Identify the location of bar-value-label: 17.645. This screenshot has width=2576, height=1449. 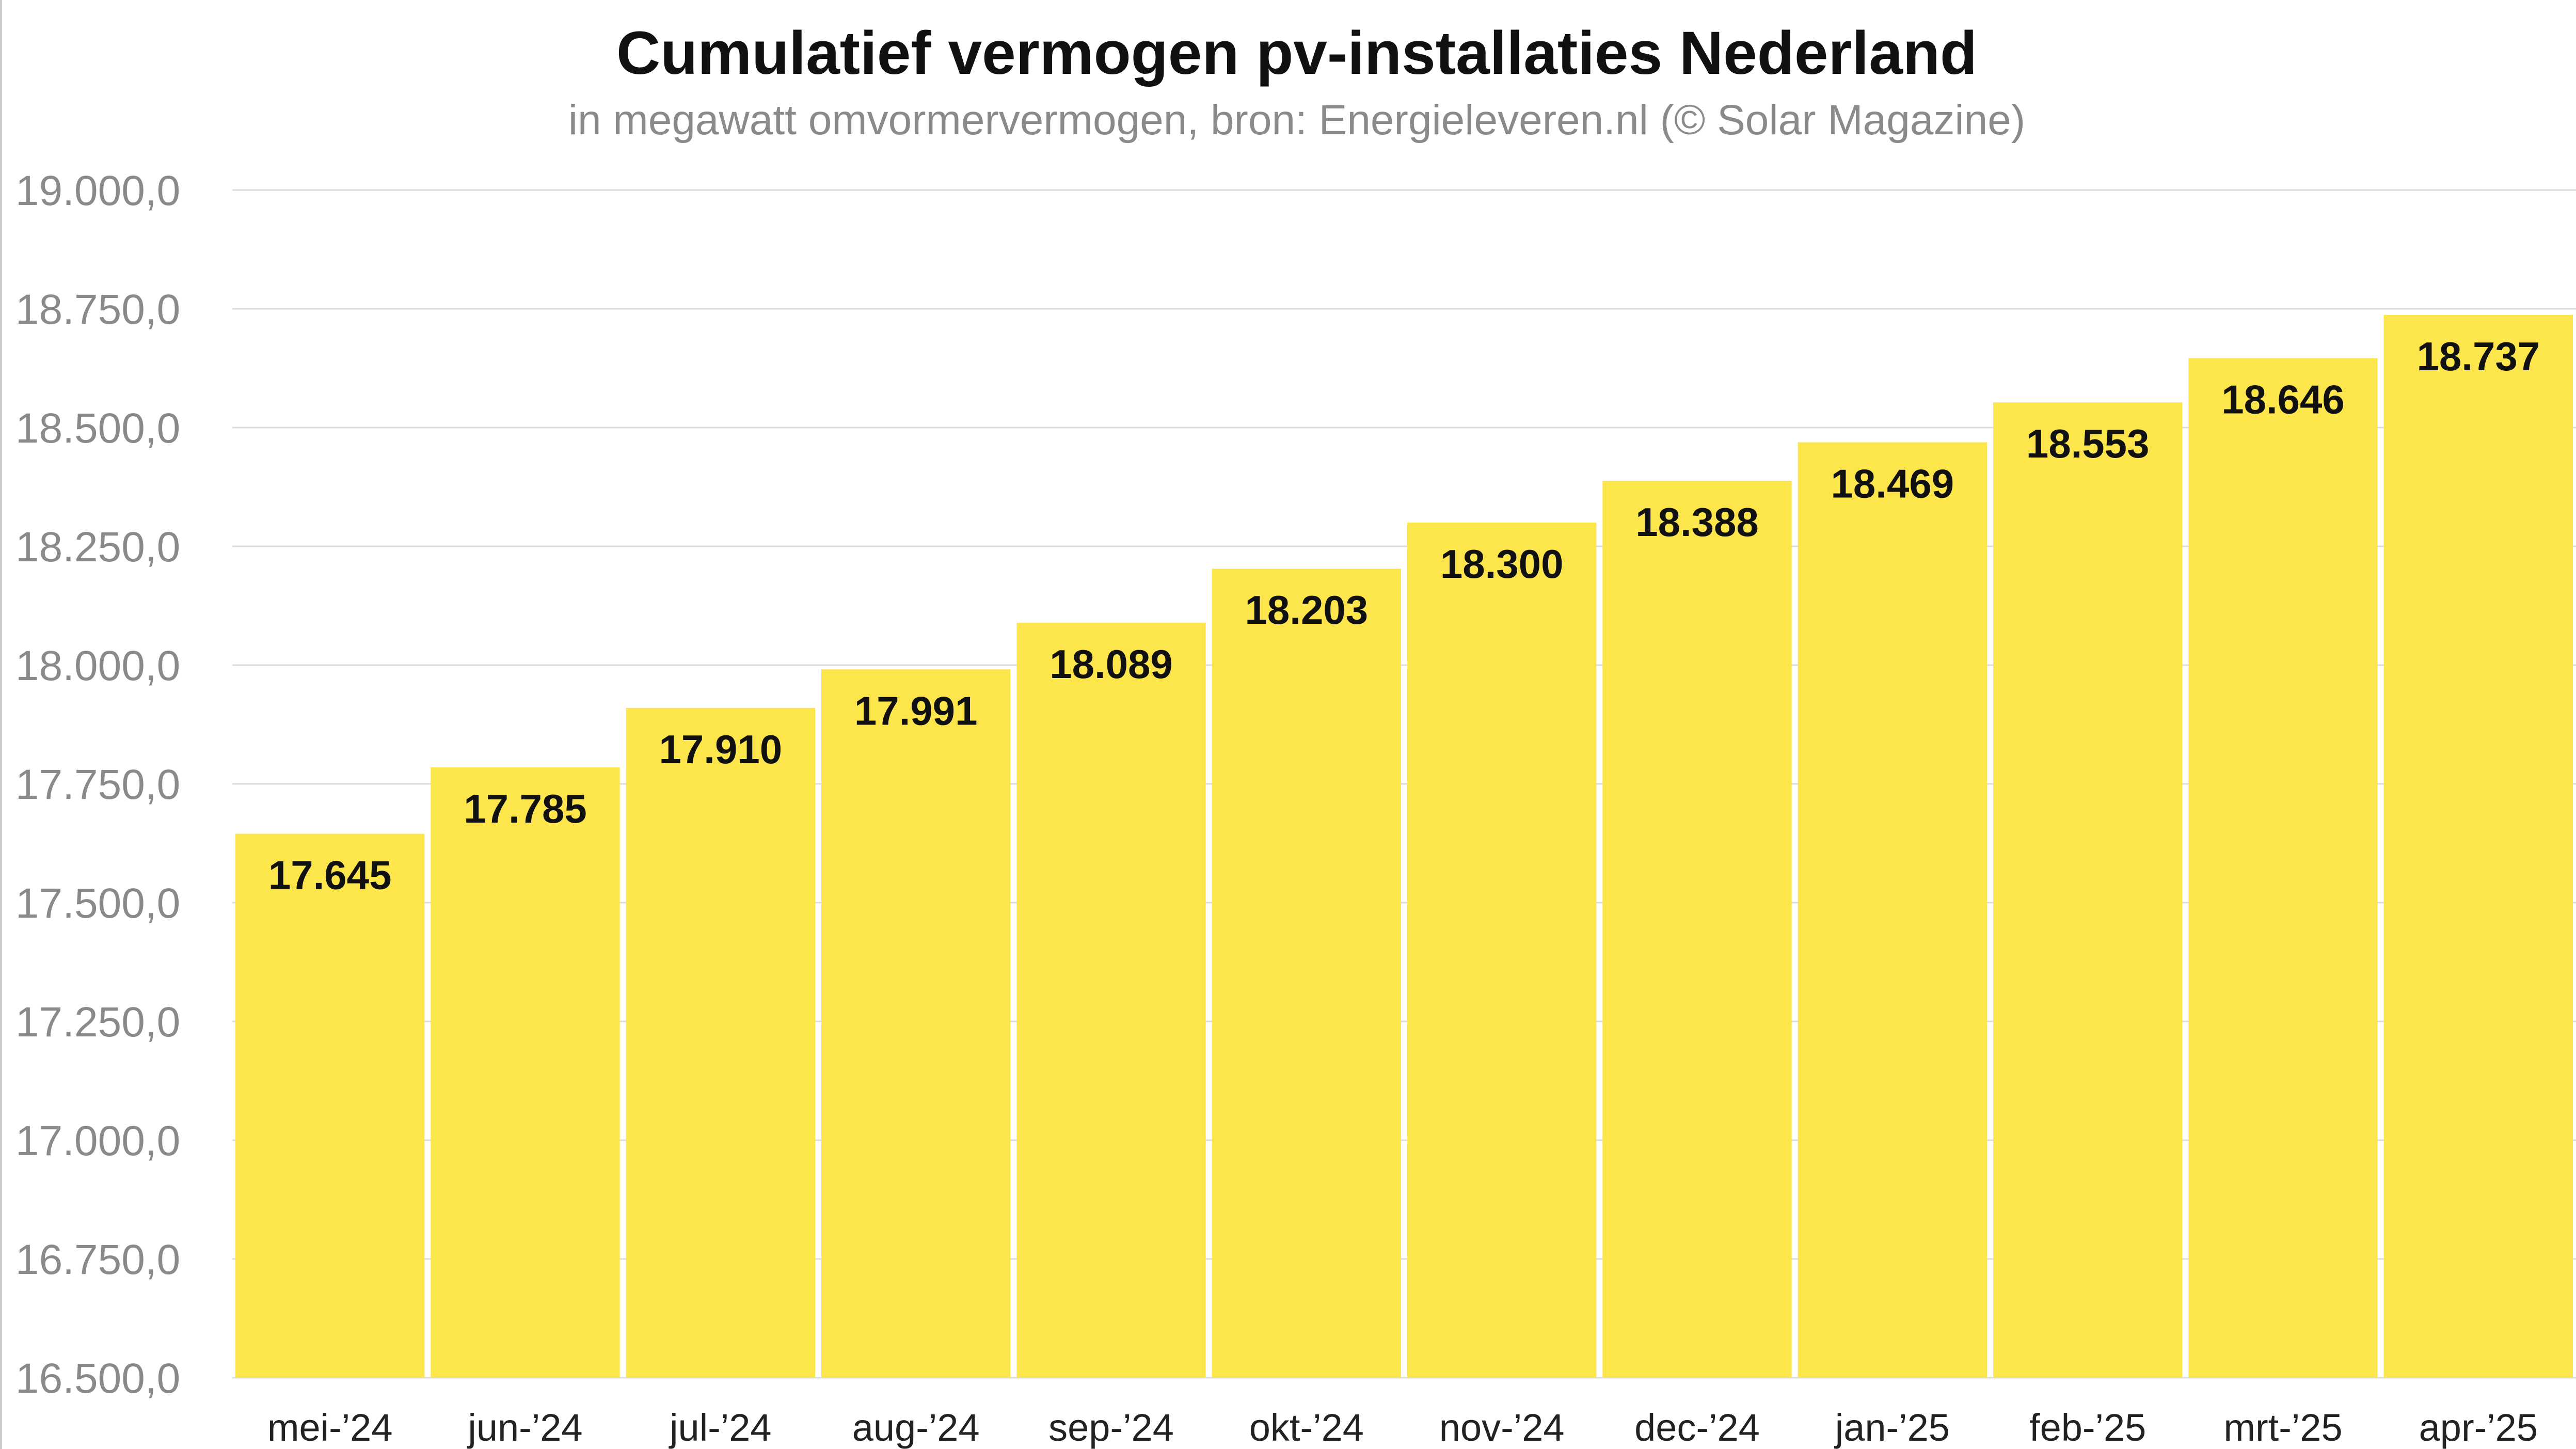
(330, 875).